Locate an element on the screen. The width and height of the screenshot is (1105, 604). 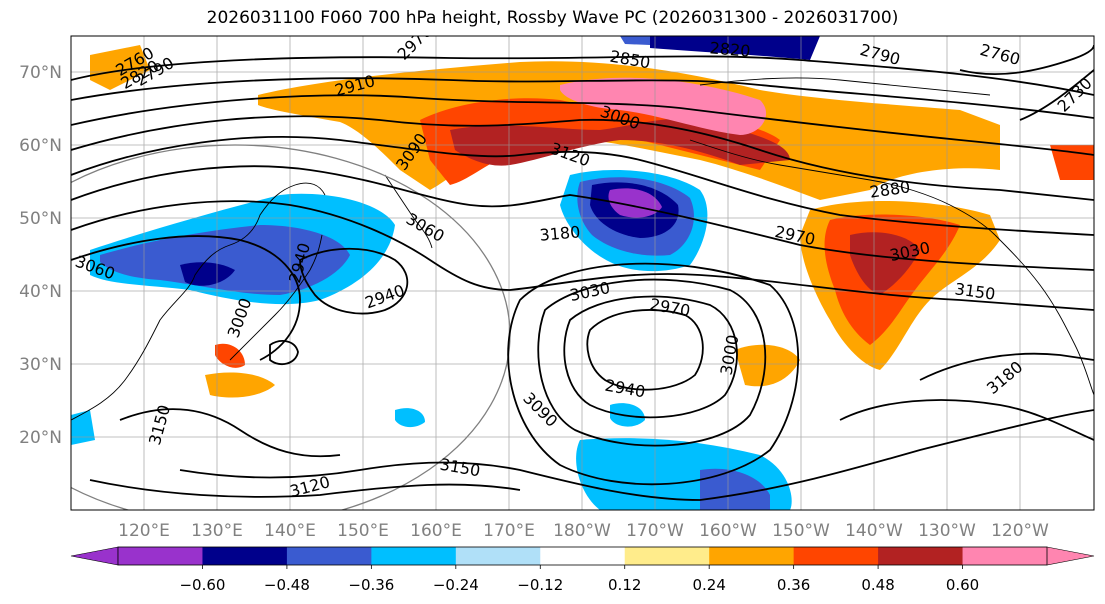
colorbar-extend-min is located at coordinates (94, 556).